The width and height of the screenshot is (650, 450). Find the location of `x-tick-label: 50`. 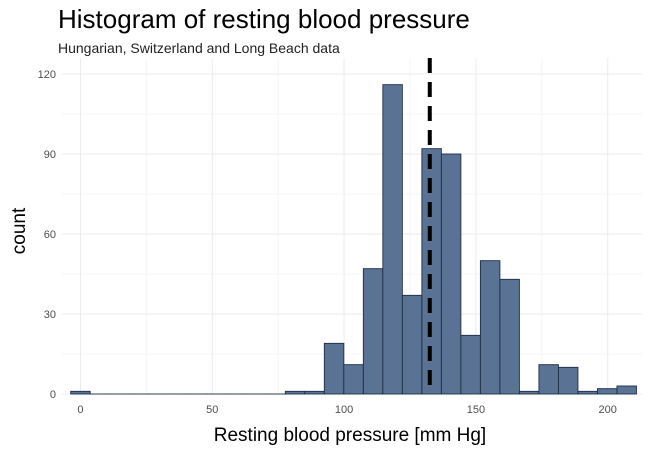

x-tick-label: 50 is located at coordinates (212, 410).